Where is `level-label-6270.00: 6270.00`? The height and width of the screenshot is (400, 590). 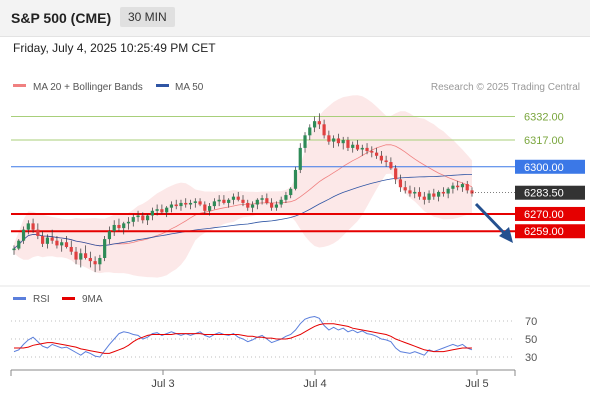 level-label-6270.00: 6270.00 is located at coordinates (544, 215).